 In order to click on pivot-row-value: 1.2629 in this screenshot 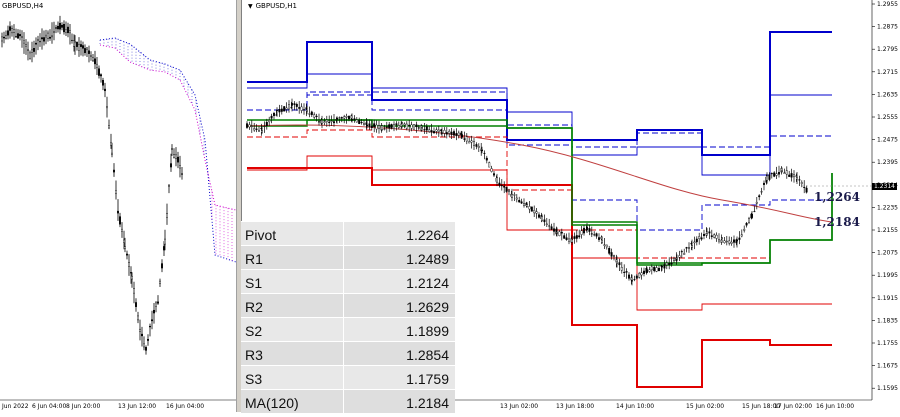, I will do `click(427, 307)`.